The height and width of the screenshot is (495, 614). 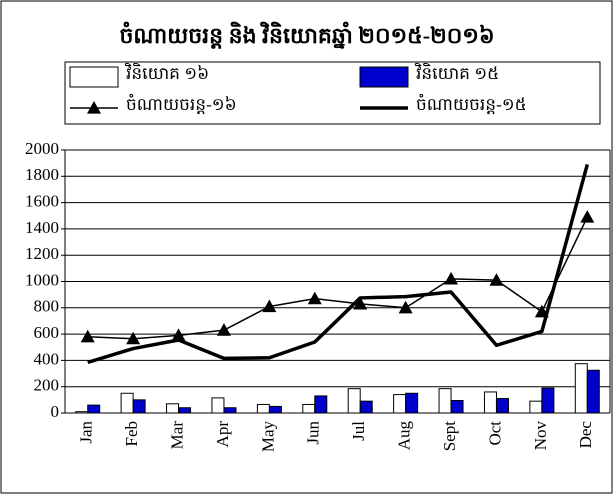 What do you see at coordinates (42, 201) in the screenshot?
I see `y-tick-label: 1600` at bounding box center [42, 201].